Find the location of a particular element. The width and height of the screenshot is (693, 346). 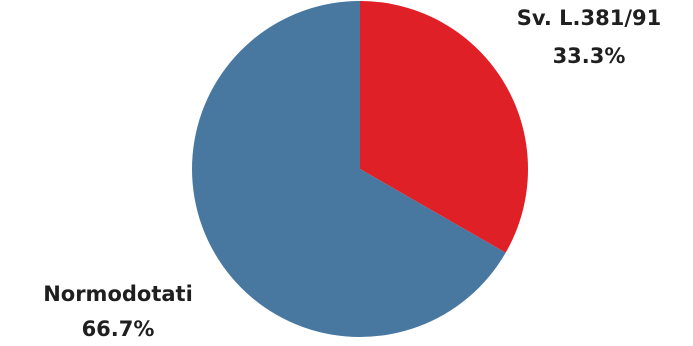

slice-label-sv-l38191-percent: 33.3% is located at coordinates (589, 56).